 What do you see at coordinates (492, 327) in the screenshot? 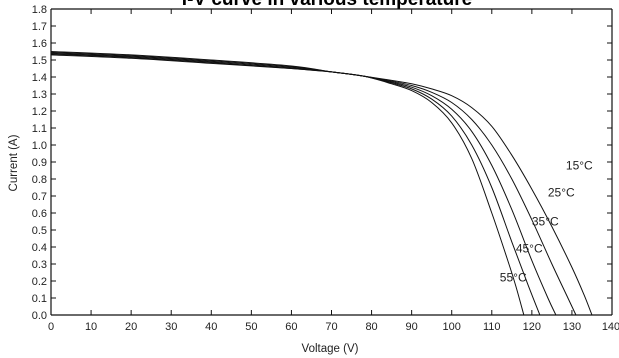
I see `x-tick-label: 110` at bounding box center [492, 327].